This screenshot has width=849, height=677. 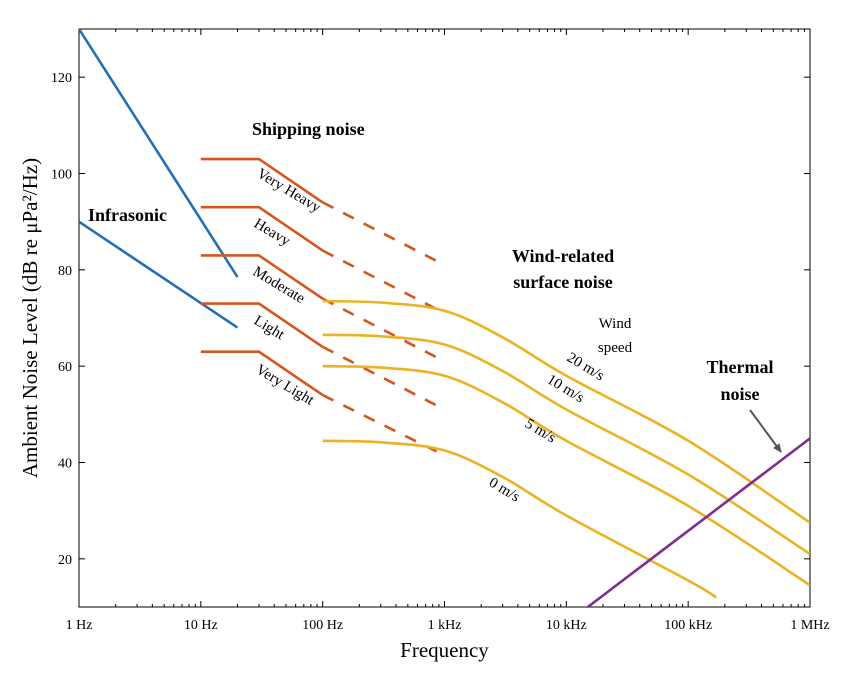 I want to click on y-axis-title: Ambient Noise Level (dB re μPa²/Hz), so click(x=30, y=318).